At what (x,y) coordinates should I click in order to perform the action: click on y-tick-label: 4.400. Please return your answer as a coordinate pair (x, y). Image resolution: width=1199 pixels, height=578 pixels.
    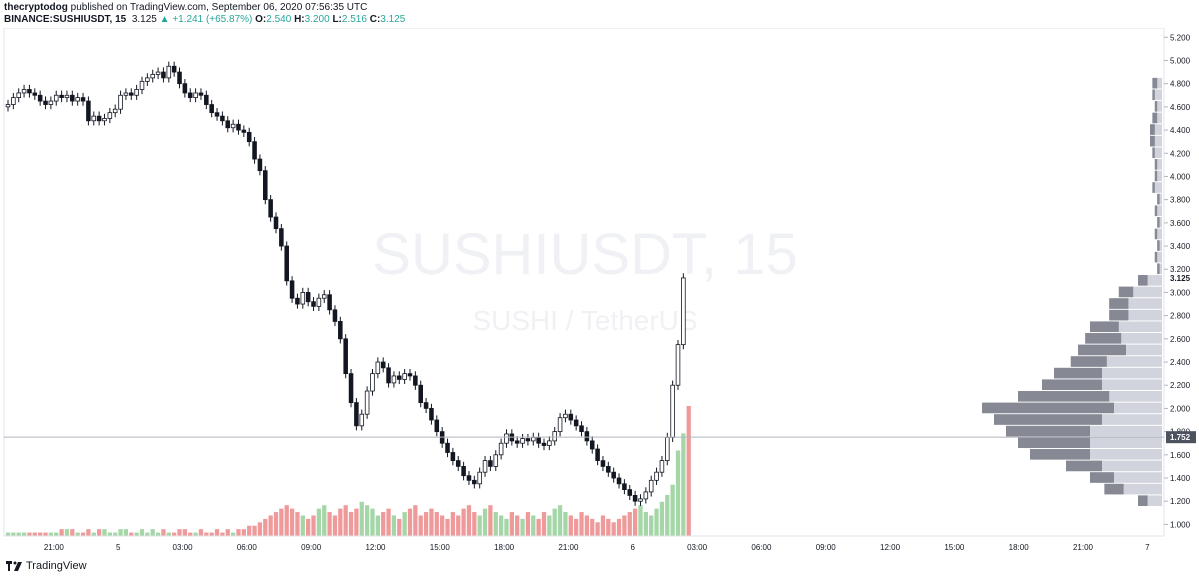
    Looking at the image, I should click on (1180, 130).